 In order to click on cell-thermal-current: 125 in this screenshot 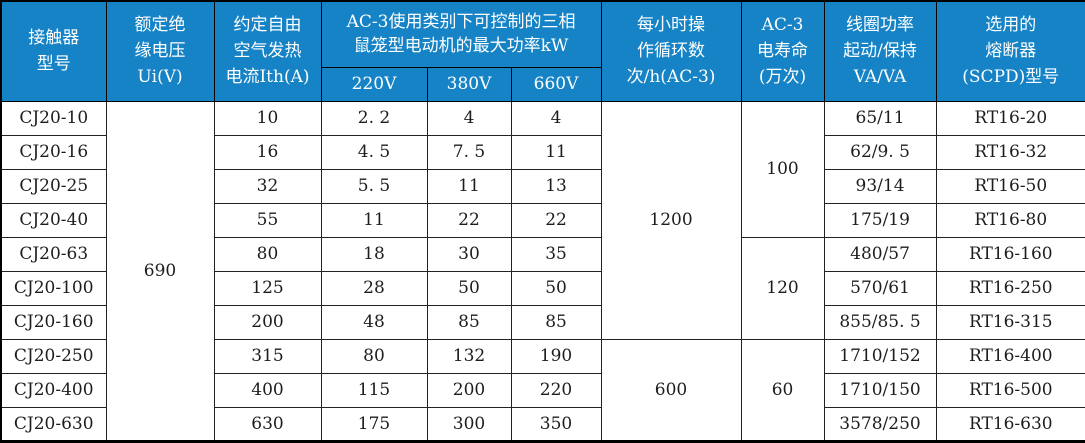, I will do `click(267, 288)`.